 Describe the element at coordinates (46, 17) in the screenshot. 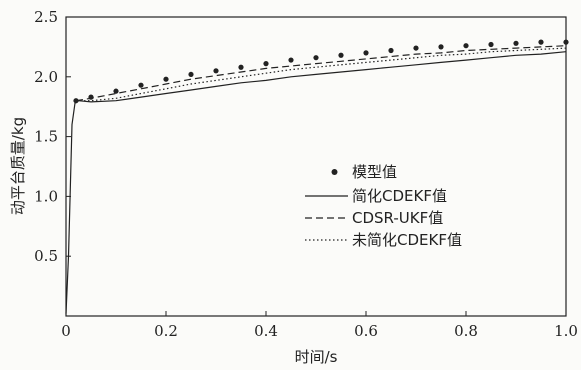

I see `y-tick-label: 2.5` at that location.